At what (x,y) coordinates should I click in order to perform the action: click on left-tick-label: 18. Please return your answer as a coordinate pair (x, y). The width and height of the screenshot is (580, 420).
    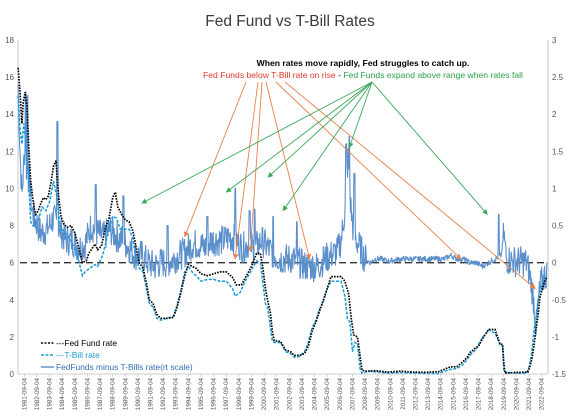
    Looking at the image, I should click on (9, 40).